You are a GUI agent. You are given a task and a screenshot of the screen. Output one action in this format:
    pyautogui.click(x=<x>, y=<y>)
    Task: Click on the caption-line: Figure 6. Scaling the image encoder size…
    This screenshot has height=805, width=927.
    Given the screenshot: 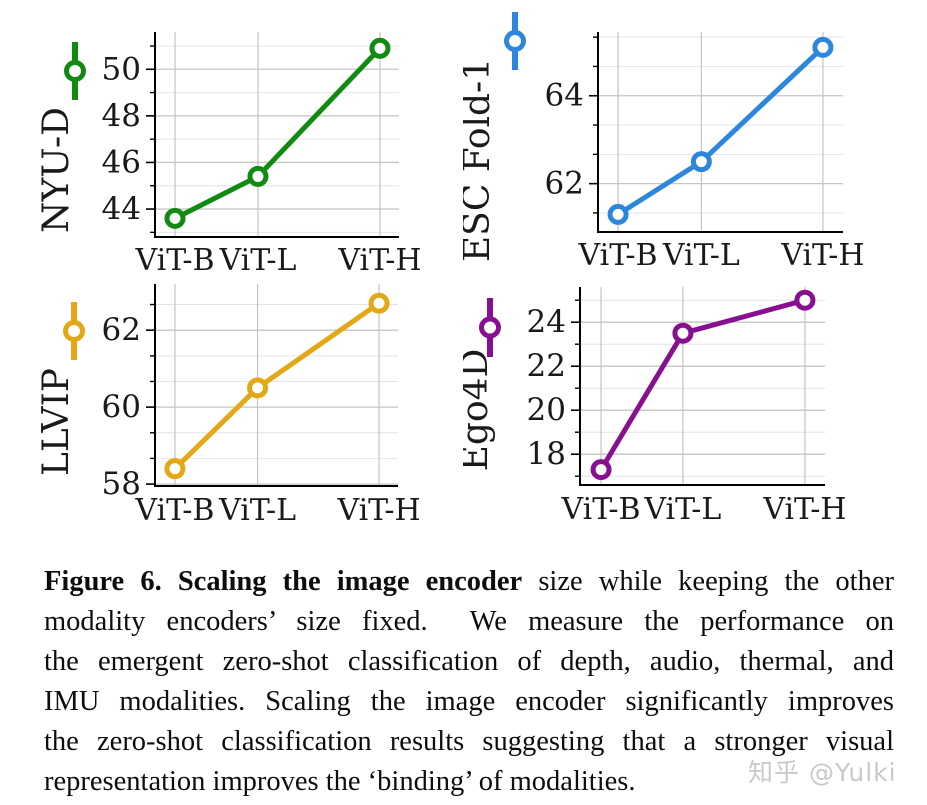 What is the action you would take?
    pyautogui.click(x=469, y=581)
    